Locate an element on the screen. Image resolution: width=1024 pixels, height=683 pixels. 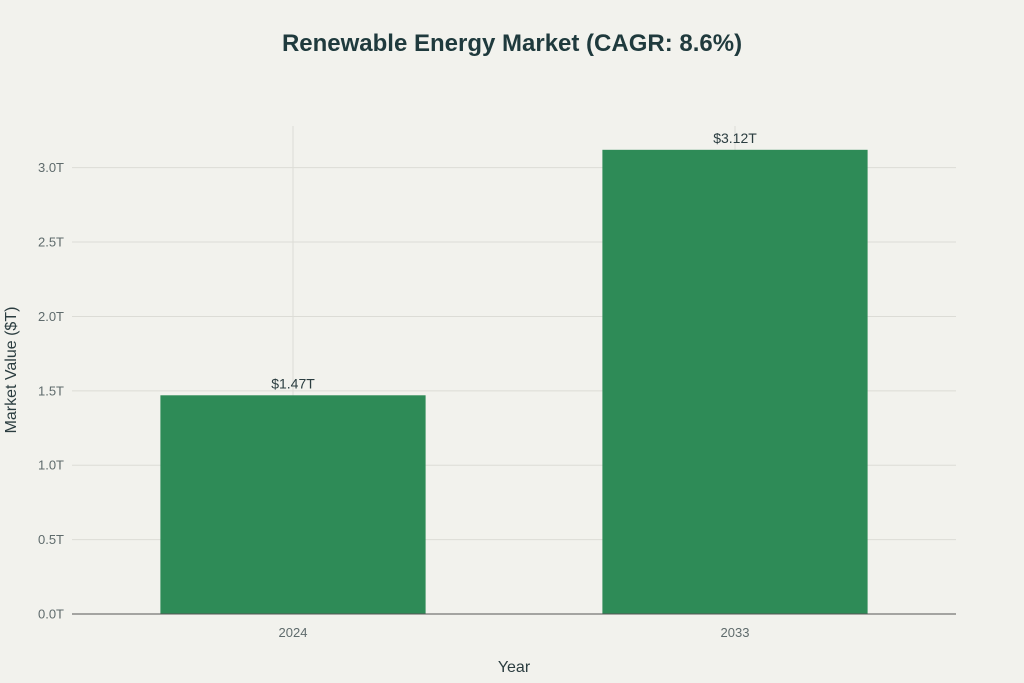
y-tick-label: 1.5T is located at coordinates (51, 390).